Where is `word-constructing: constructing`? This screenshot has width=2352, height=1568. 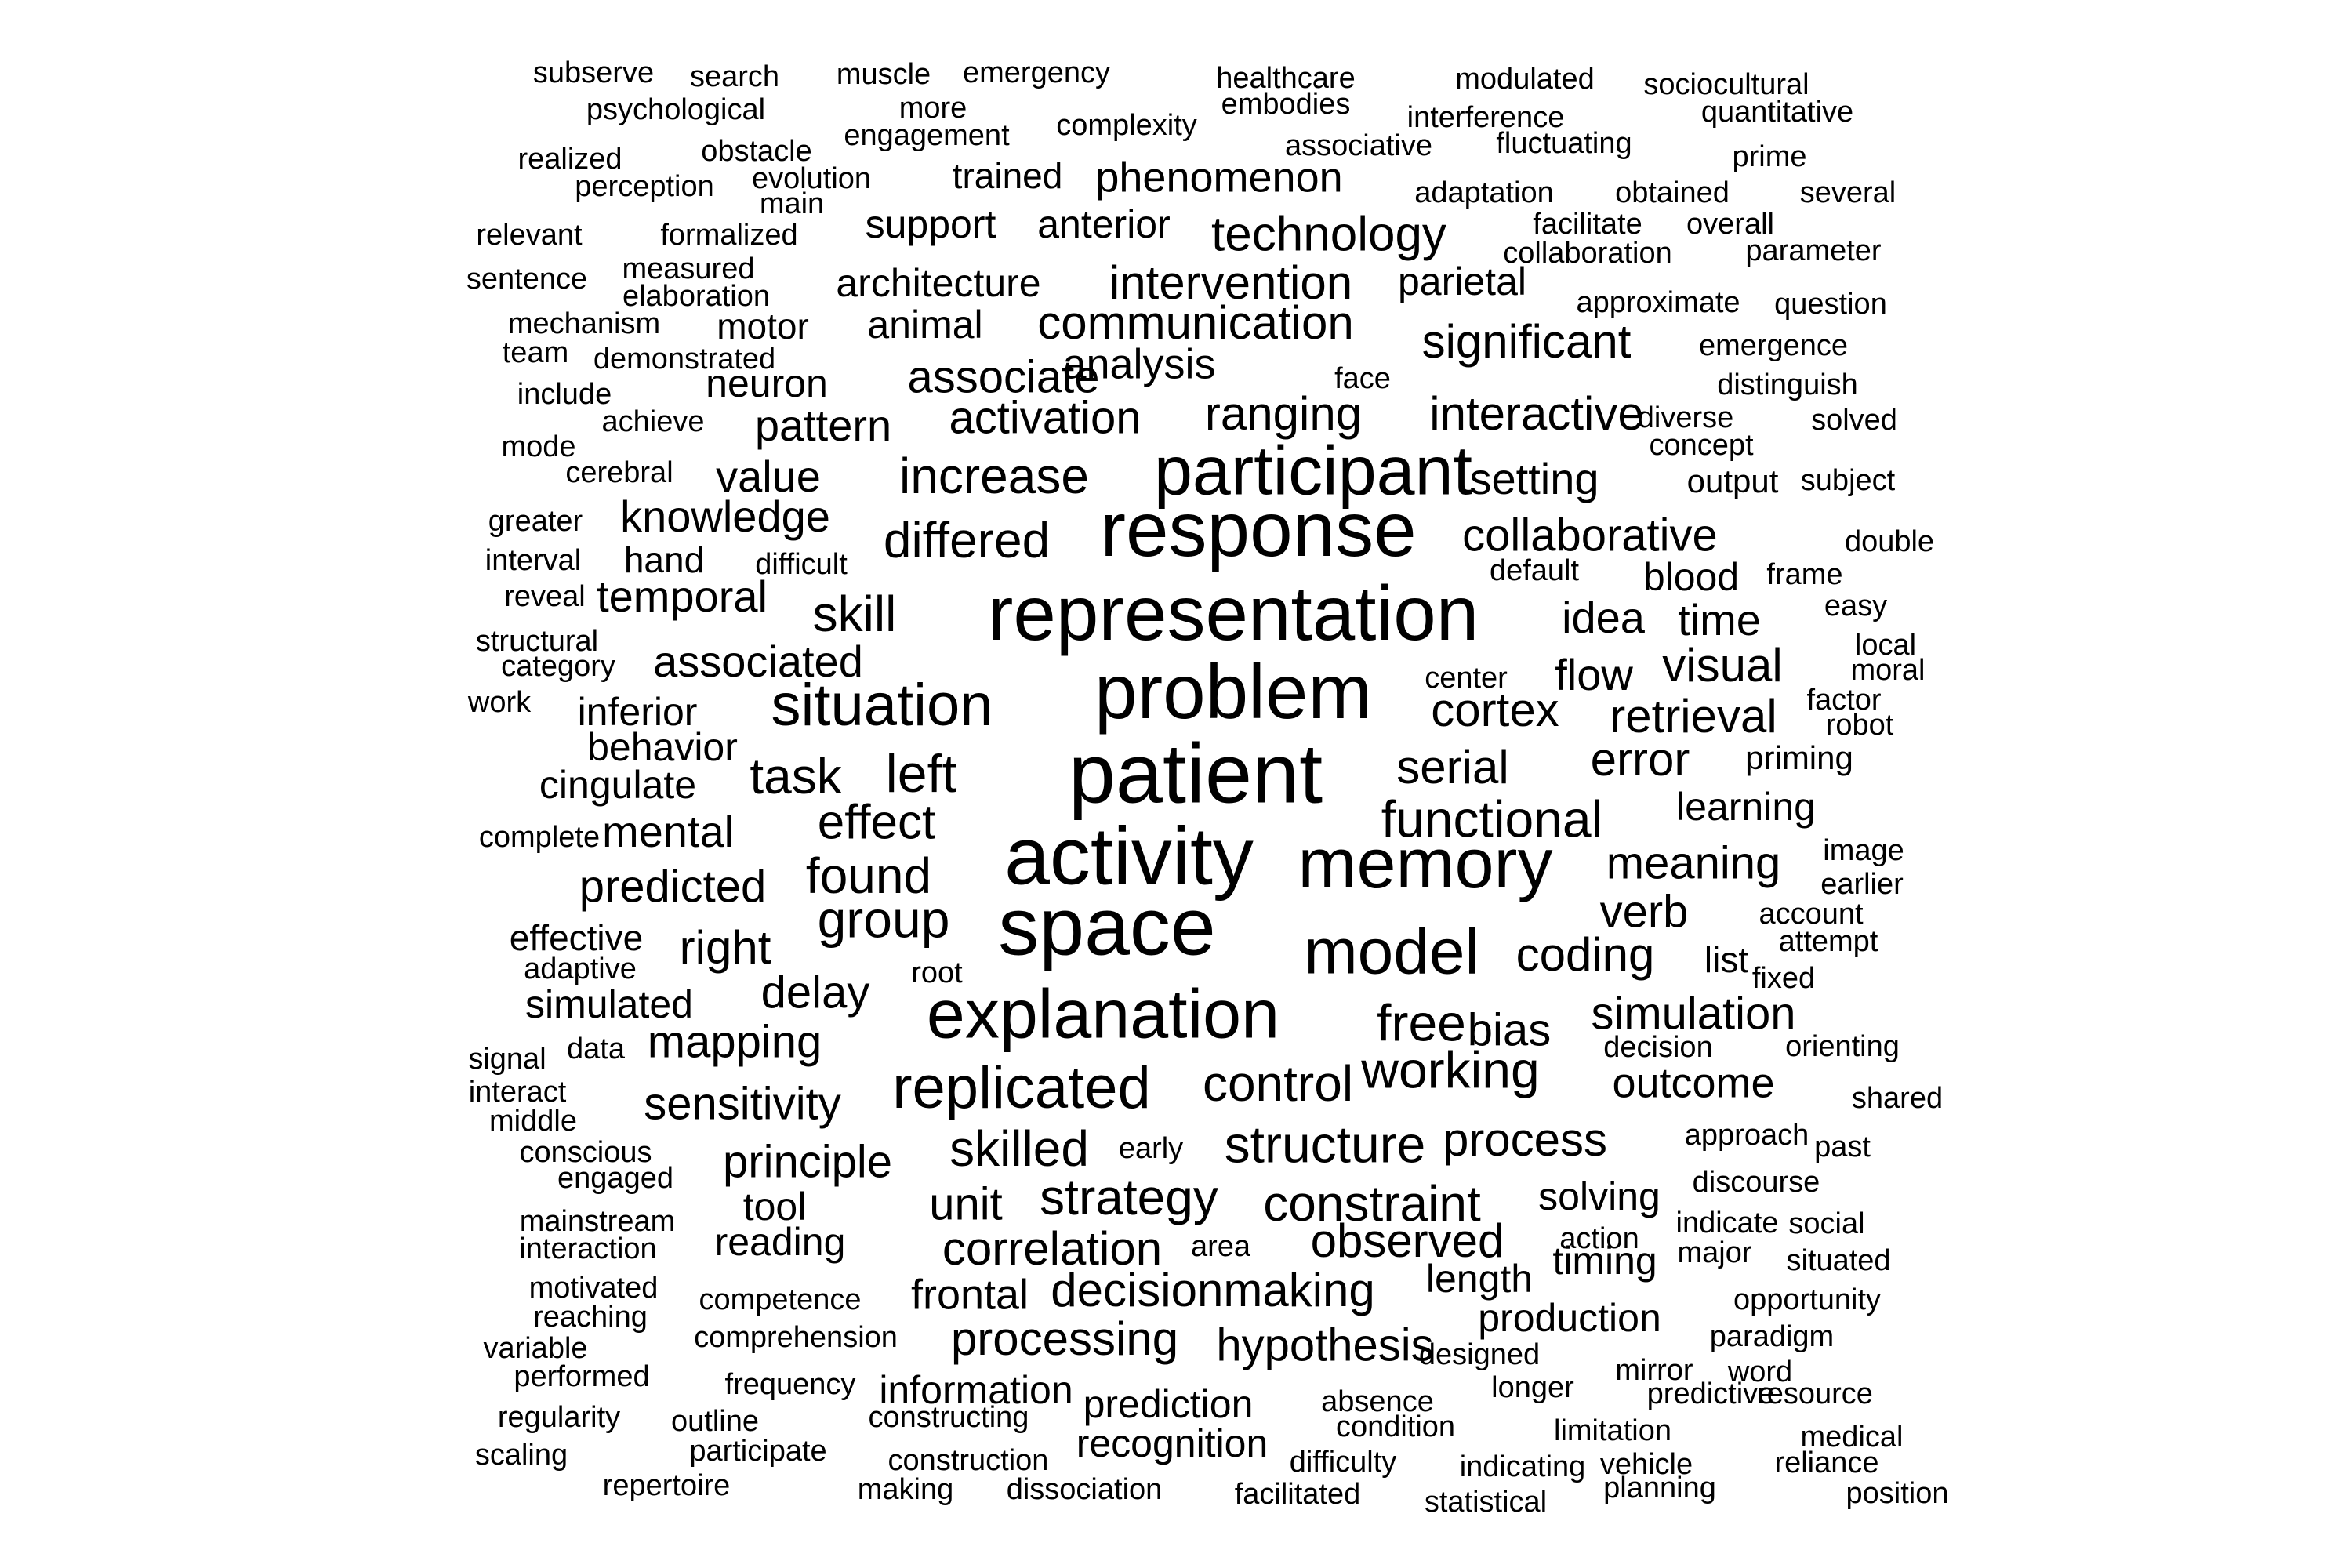 word-constructing: constructing is located at coordinates (949, 1417).